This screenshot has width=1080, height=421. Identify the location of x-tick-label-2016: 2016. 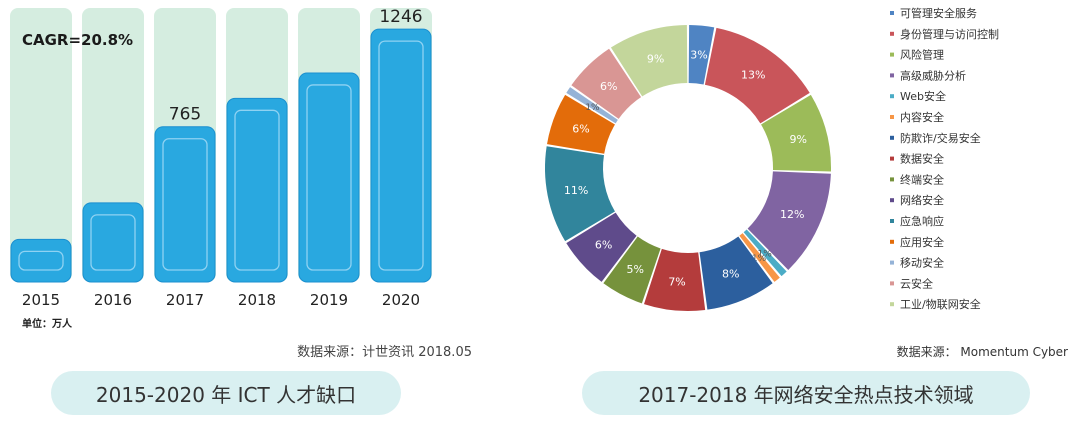
(113, 300).